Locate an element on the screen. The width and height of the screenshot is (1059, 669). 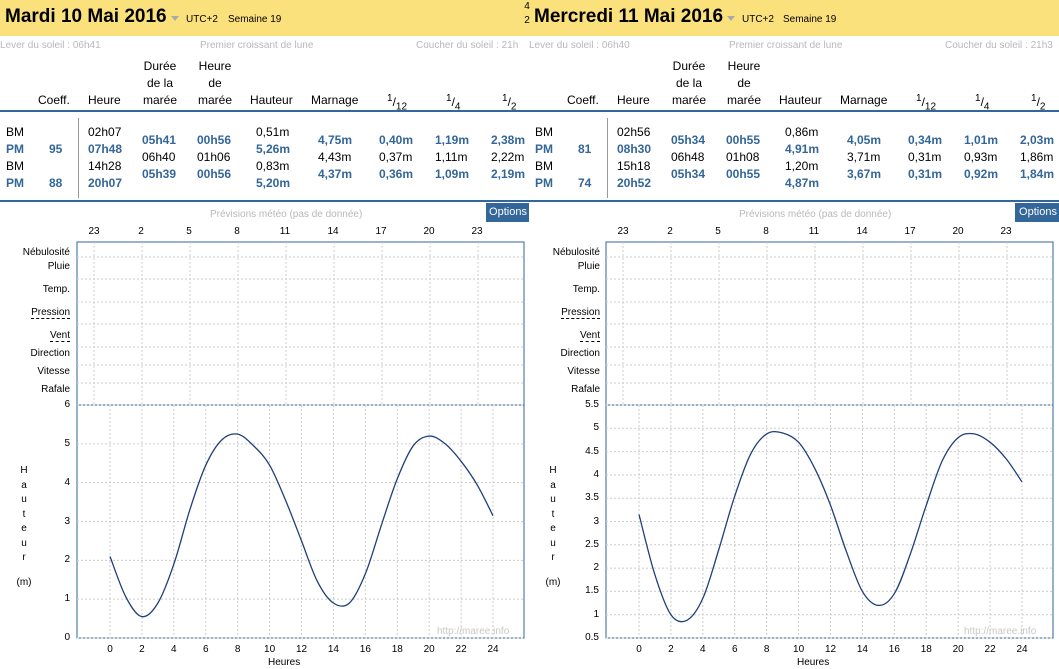
tide-time: 07h48 is located at coordinates (105, 149).